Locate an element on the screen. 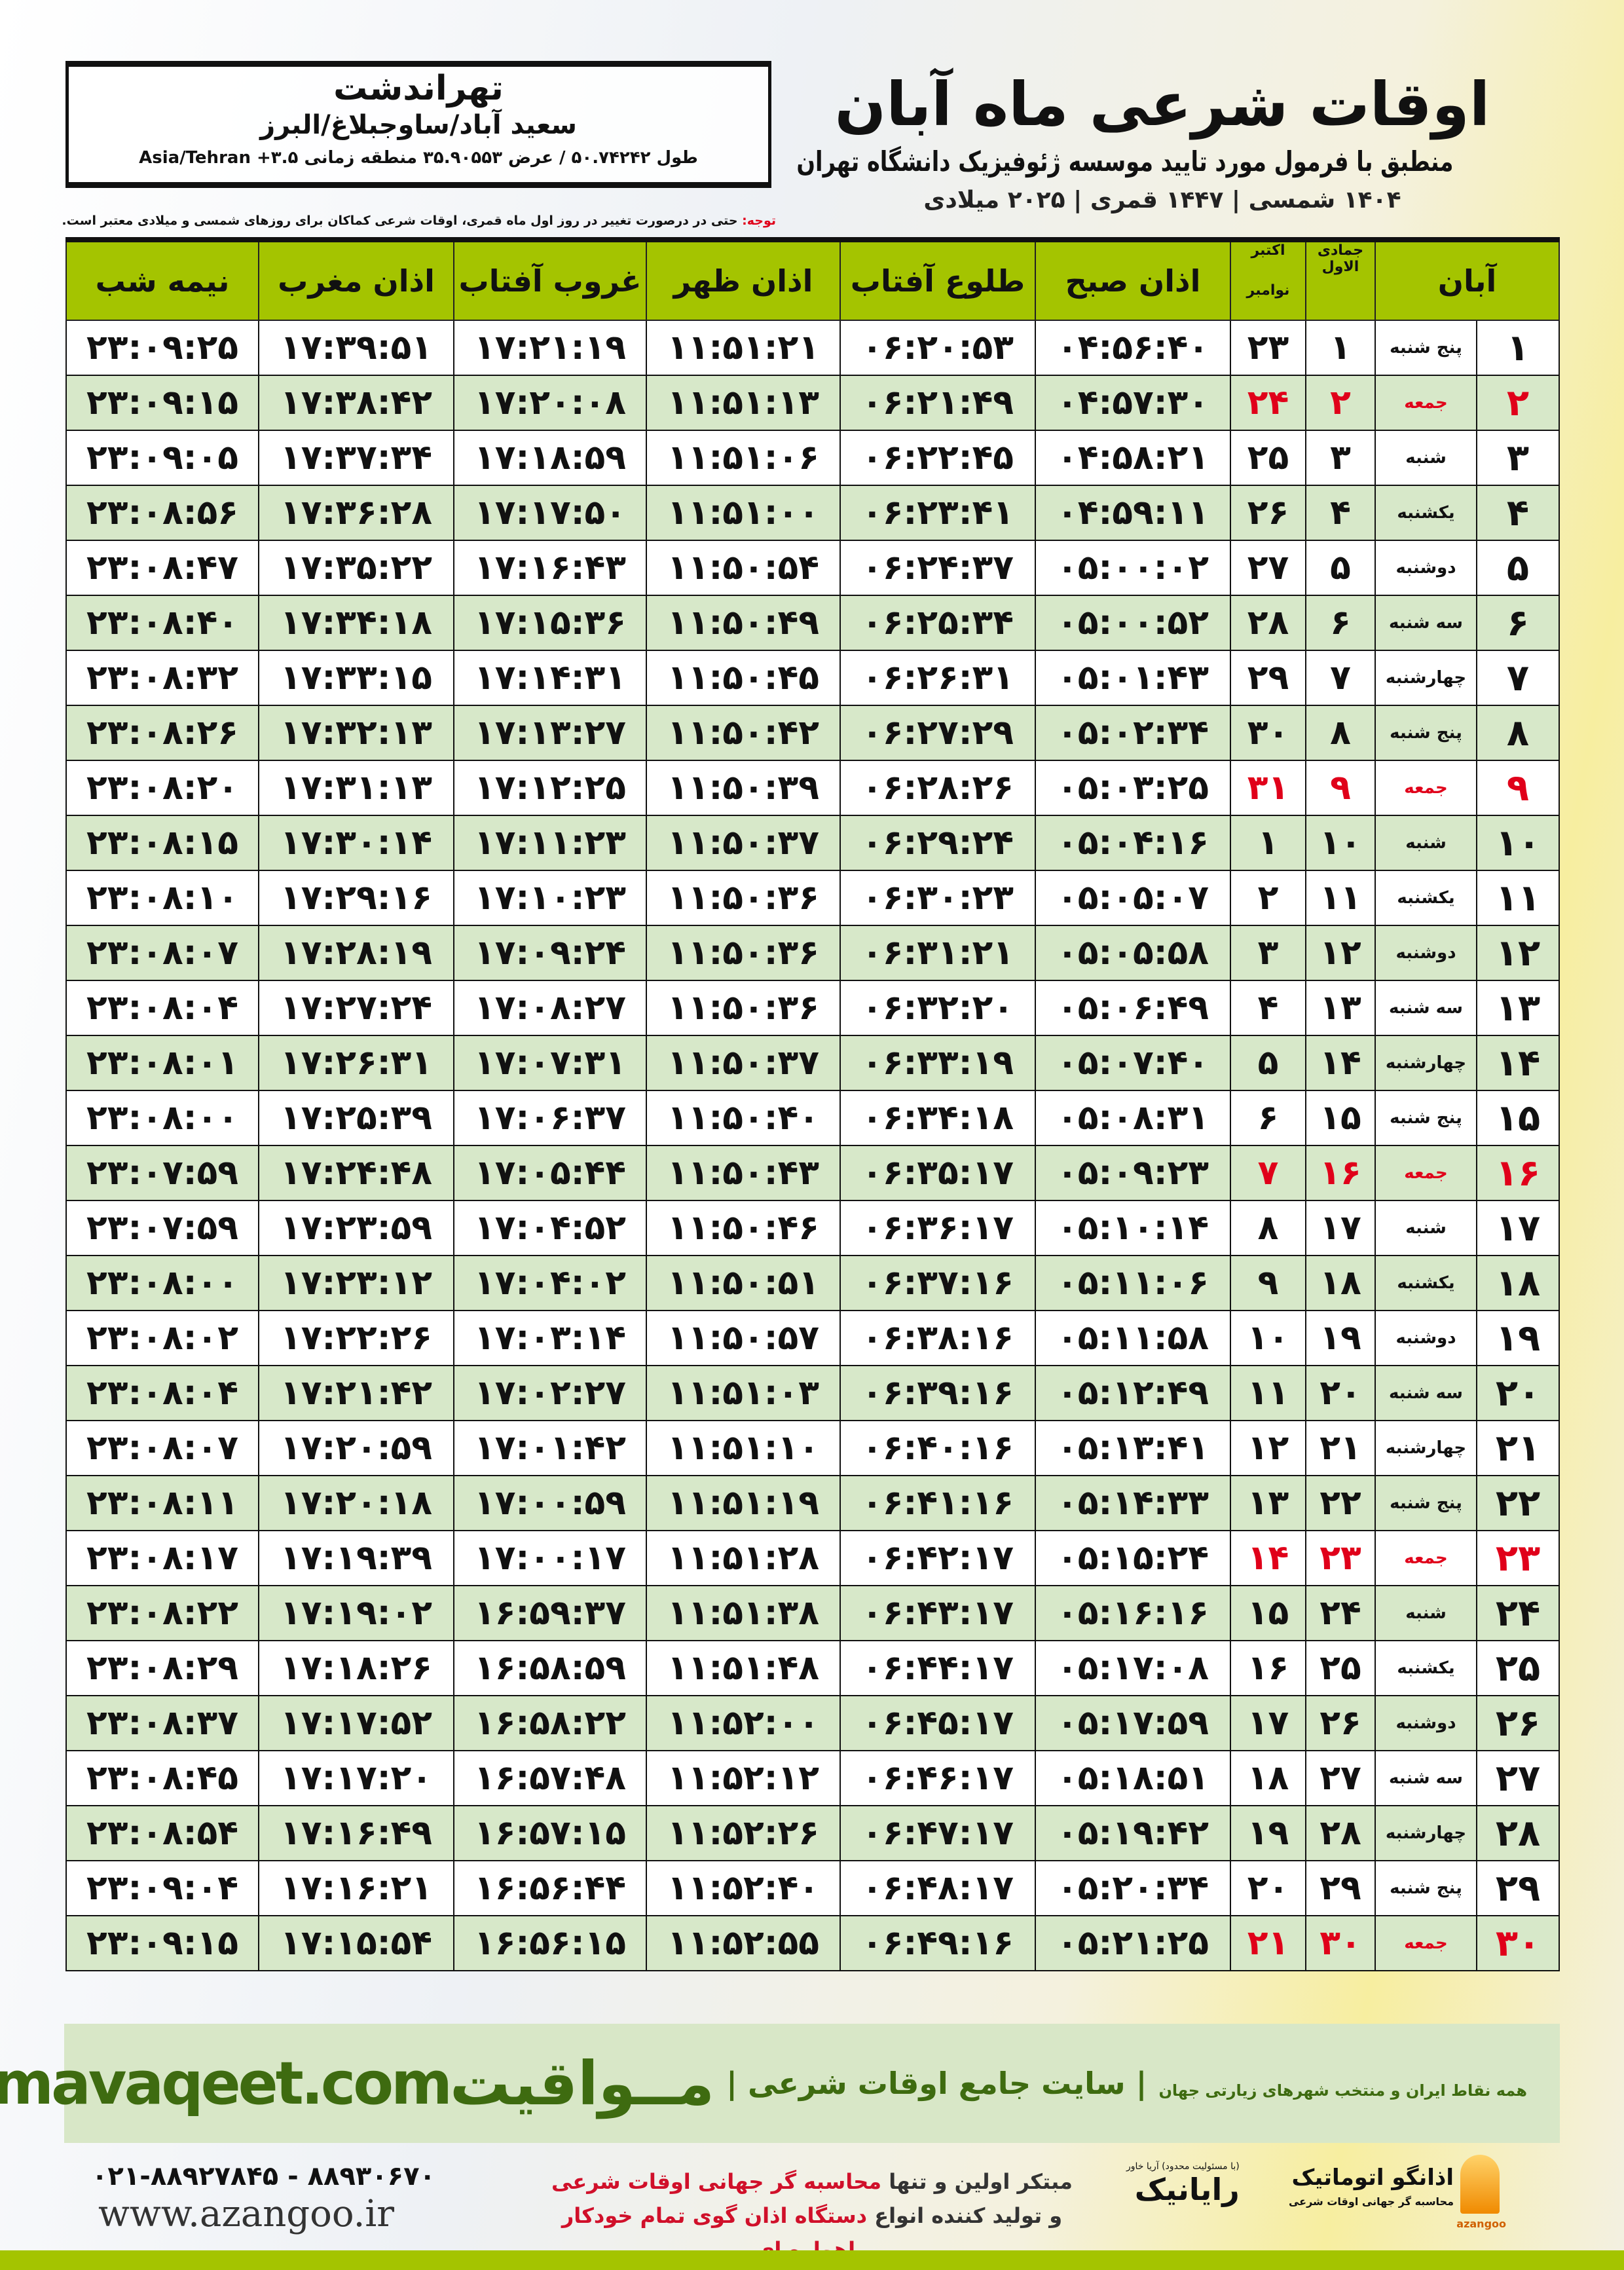 Image resolution: width=1624 pixels, height=2270 pixels. cell-maghrib: ۱۷:۳۷:۳۴ is located at coordinates (356, 458).